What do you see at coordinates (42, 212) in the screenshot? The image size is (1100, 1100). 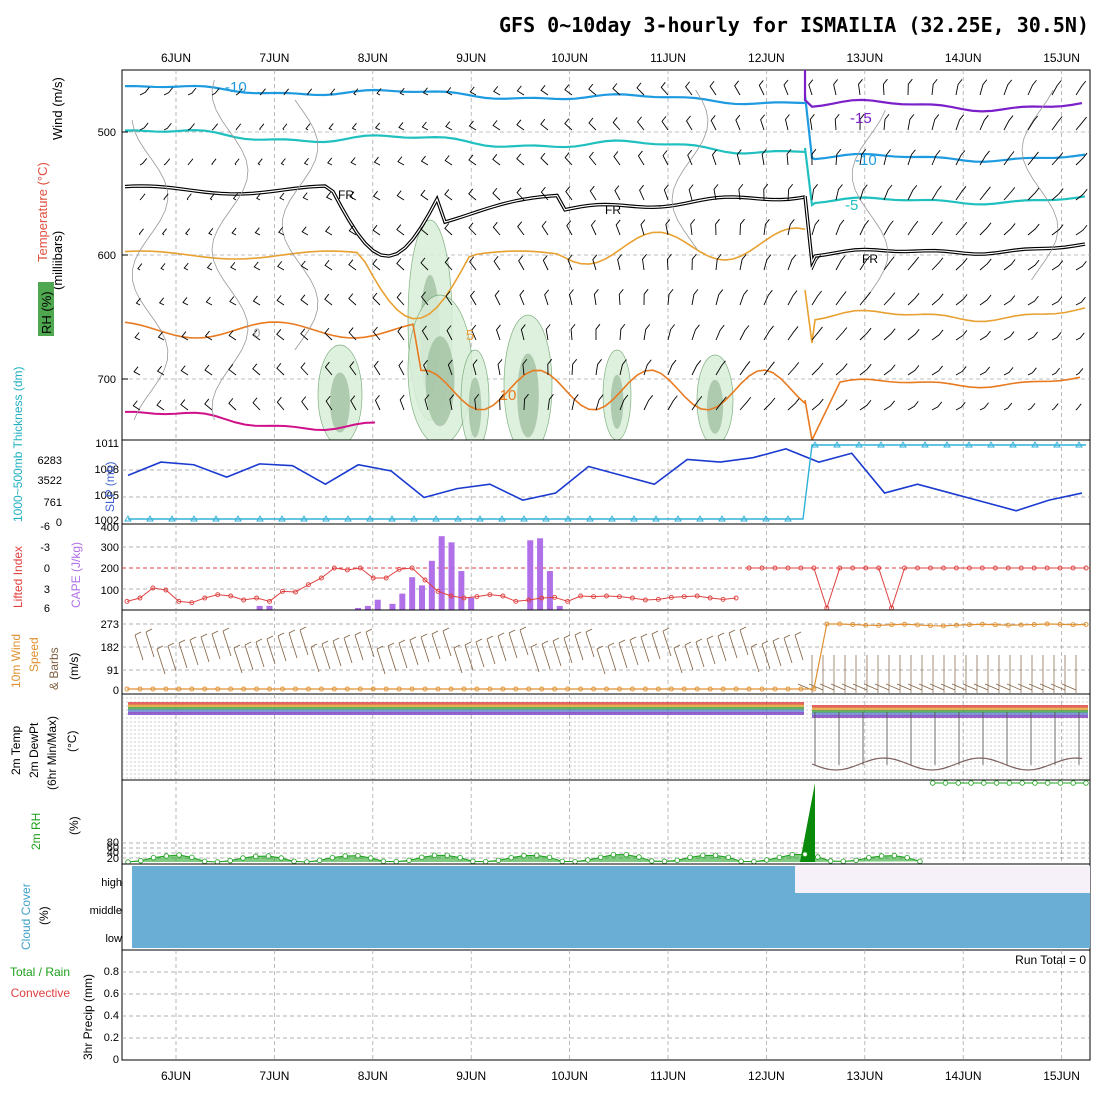 I see `temp-label: Temperature (°C)` at bounding box center [42, 212].